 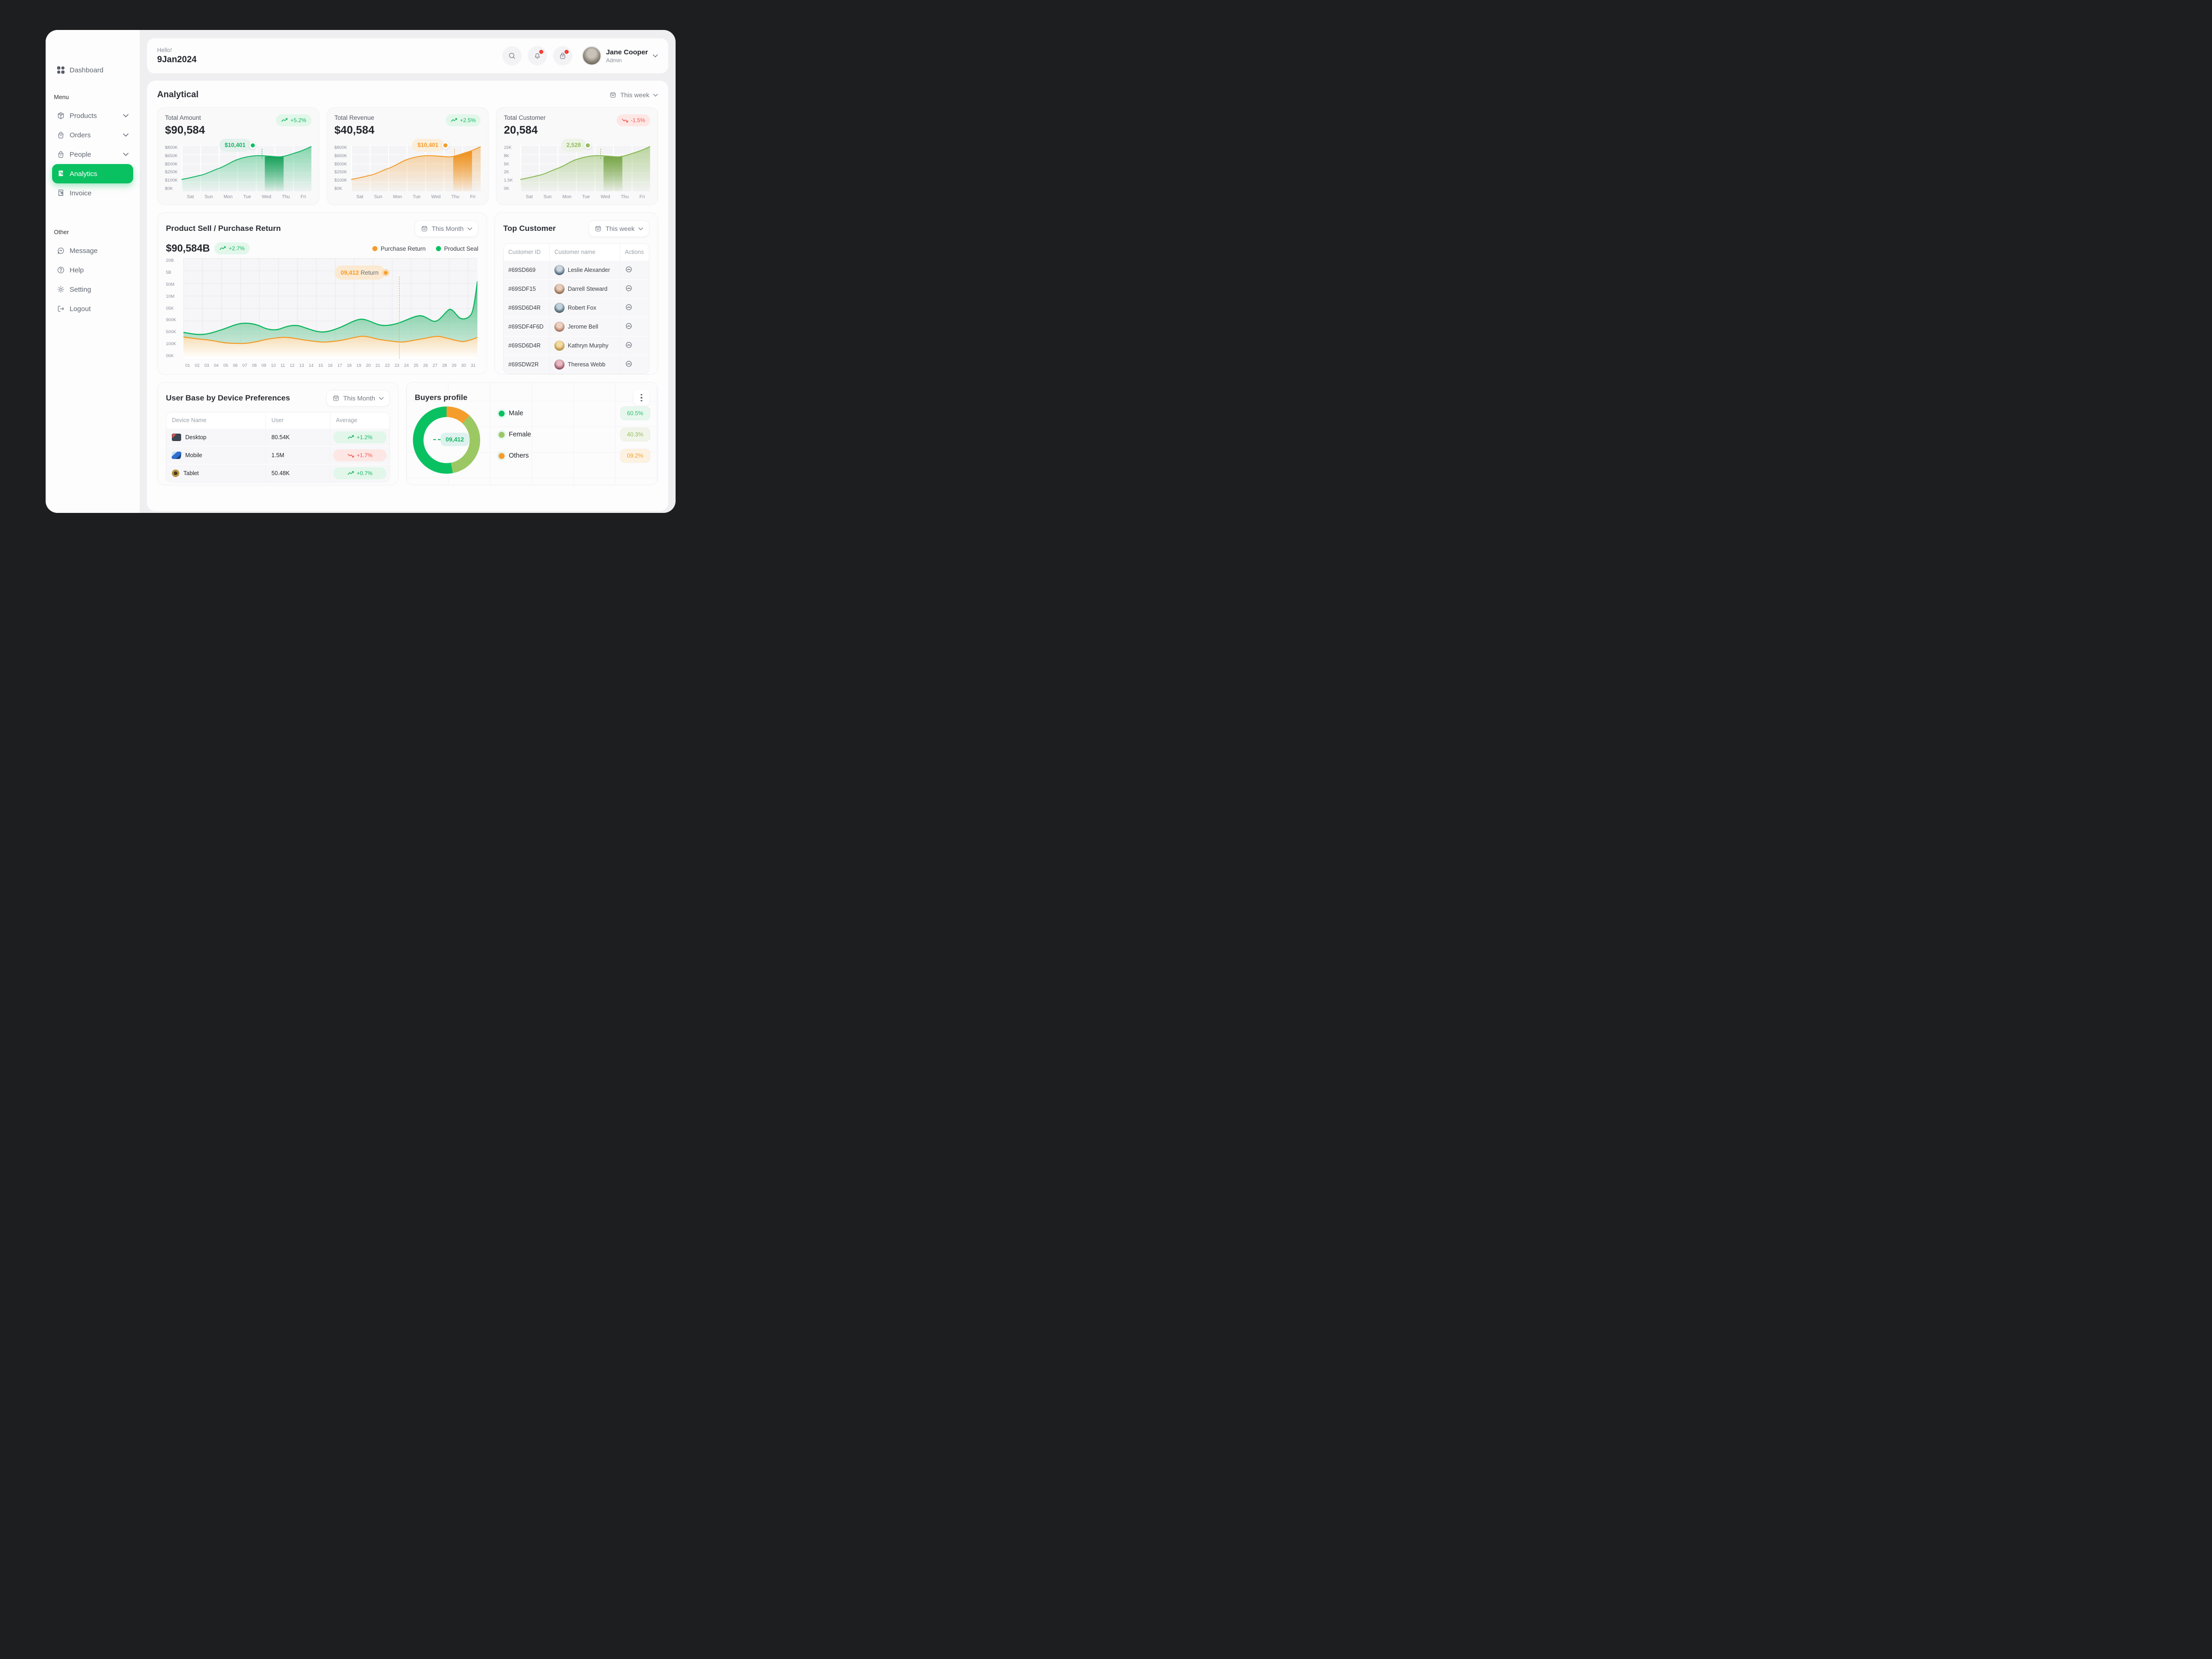 What do you see at coordinates (298, 455) in the screenshot?
I see `device-users: 1.5M` at bounding box center [298, 455].